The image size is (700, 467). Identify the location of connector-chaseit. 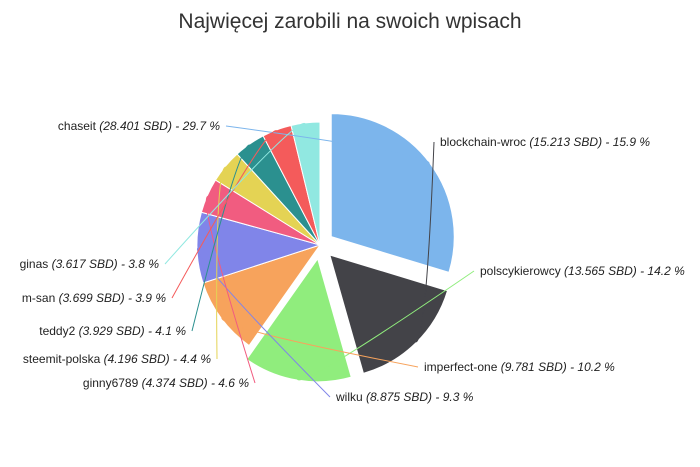
(327, 145).